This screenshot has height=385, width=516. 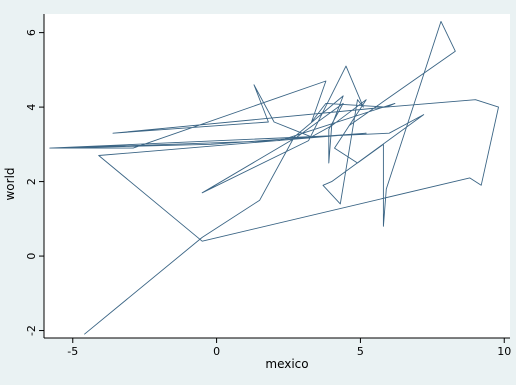 What do you see at coordinates (31, 32) in the screenshot?
I see `y-tick-label: 6` at bounding box center [31, 32].